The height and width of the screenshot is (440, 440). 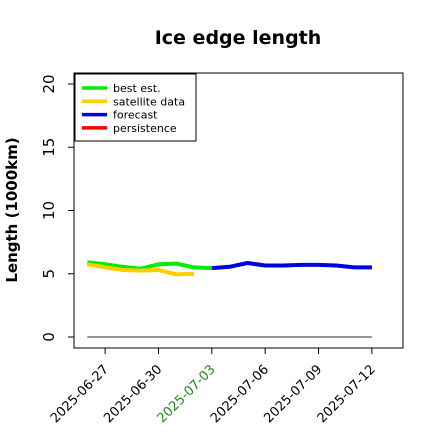 I want to click on legend-label-3: persistence, so click(x=145, y=128).